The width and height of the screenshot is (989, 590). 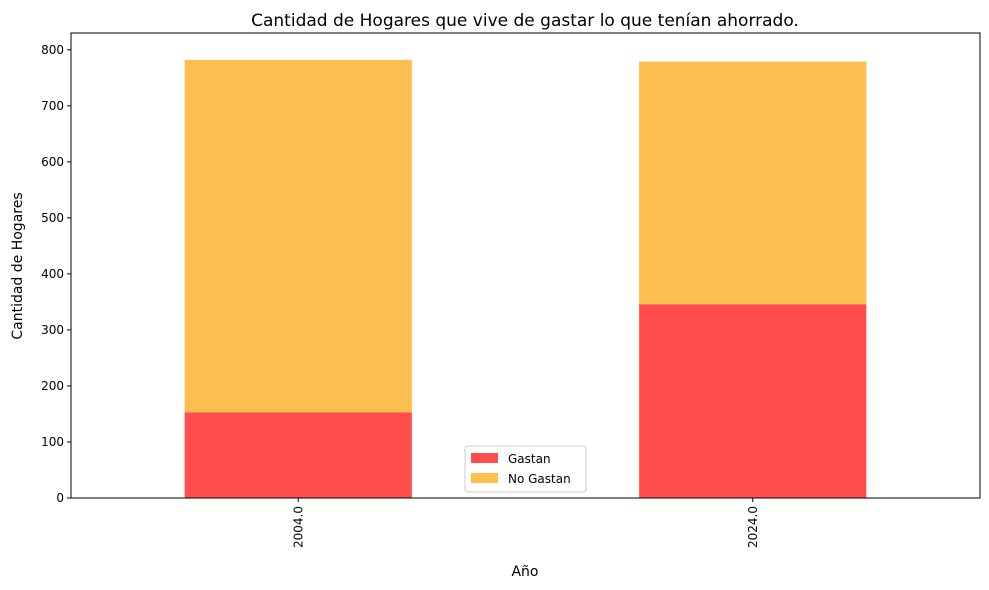 I want to click on bar-gastan-2024.0, so click(x=753, y=401).